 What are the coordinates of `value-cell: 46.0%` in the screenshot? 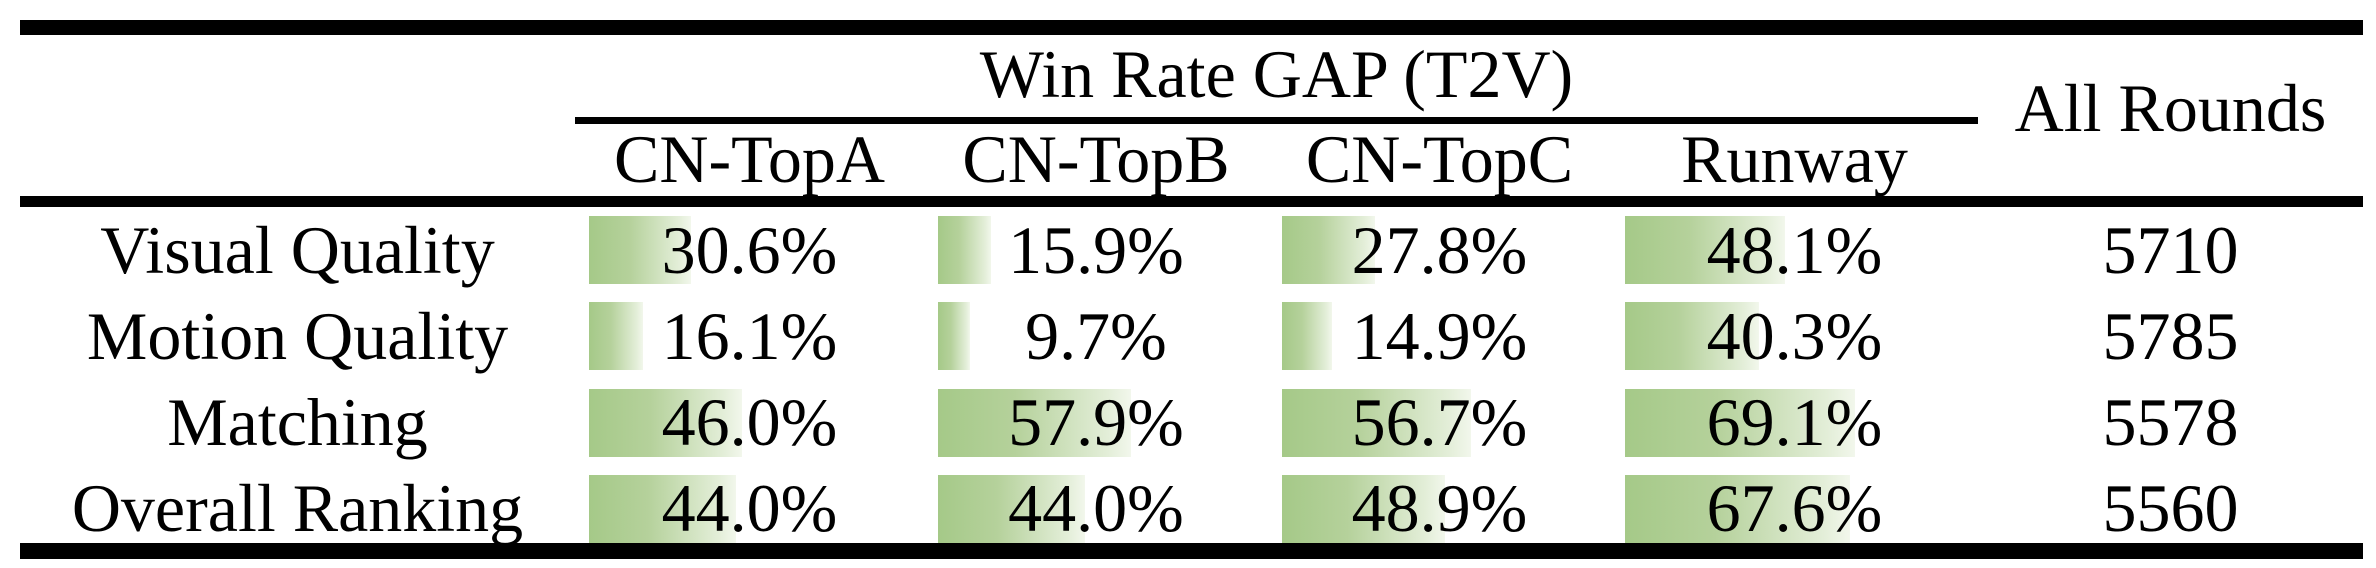 It's located at (749, 423).